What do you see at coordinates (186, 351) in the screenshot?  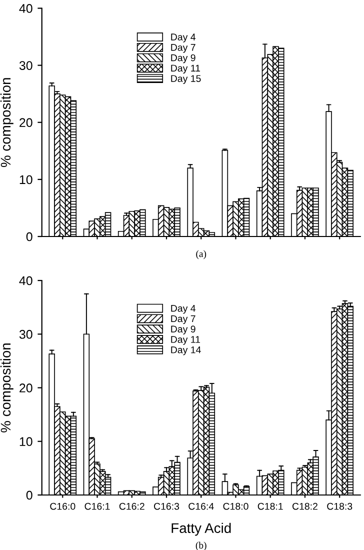 I see `legend-label: Day 14` at bounding box center [186, 351].